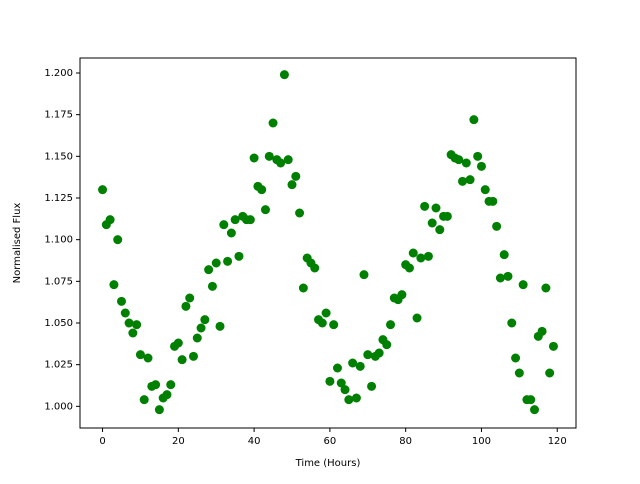  What do you see at coordinates (330, 441) in the screenshot?
I see `x-tick-label: 60` at bounding box center [330, 441].